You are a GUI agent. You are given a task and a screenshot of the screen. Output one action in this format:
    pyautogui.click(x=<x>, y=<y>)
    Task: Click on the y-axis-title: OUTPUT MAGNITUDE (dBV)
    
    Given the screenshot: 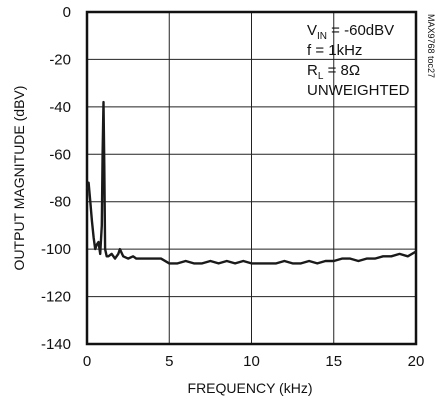 What is the action you would take?
    pyautogui.click(x=19, y=178)
    